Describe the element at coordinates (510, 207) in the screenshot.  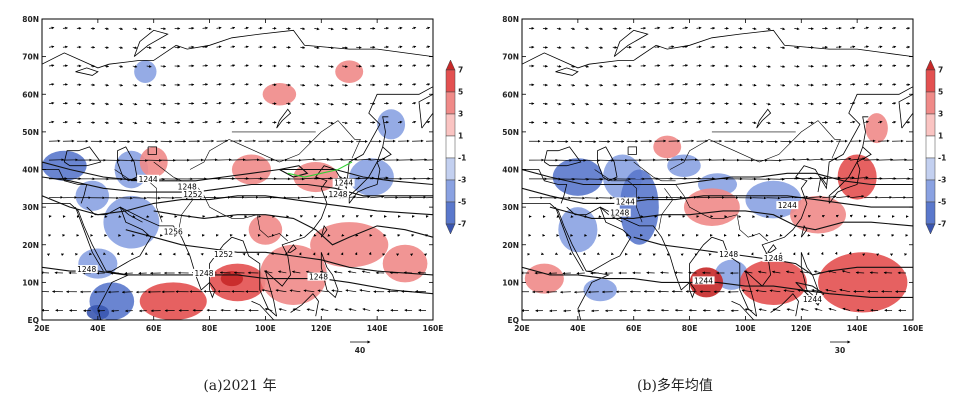
I see `lat-tick-label: 30N` at that location.